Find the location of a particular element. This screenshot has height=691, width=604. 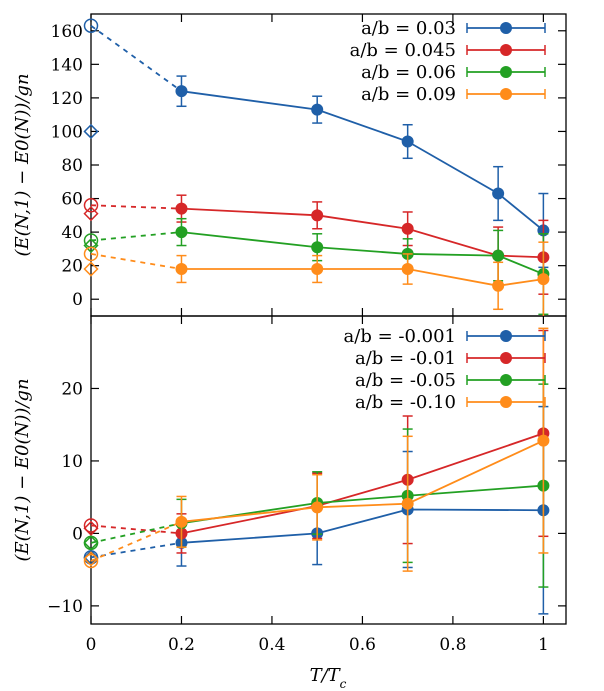

top-y-tick-label: 20 is located at coordinates (72, 267).